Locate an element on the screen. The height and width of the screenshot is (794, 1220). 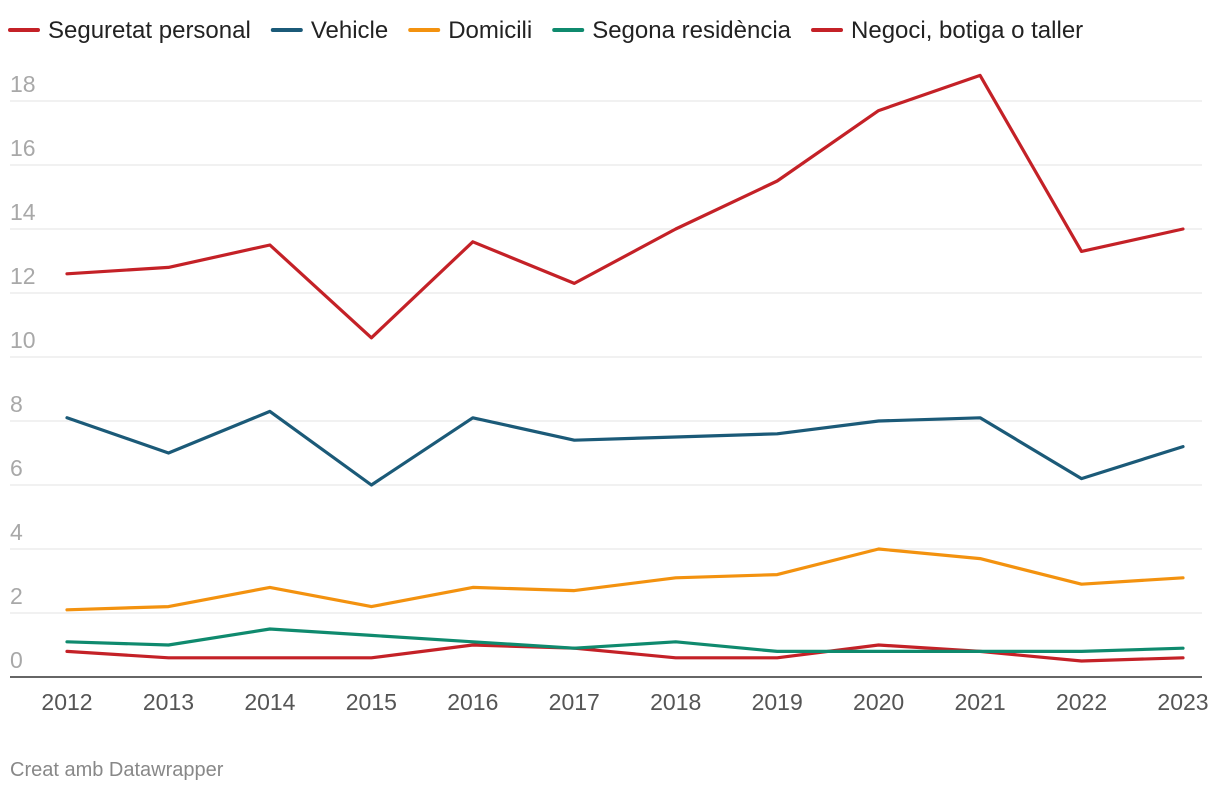
x-tick-label-2019: 2019 is located at coordinates (777, 702).